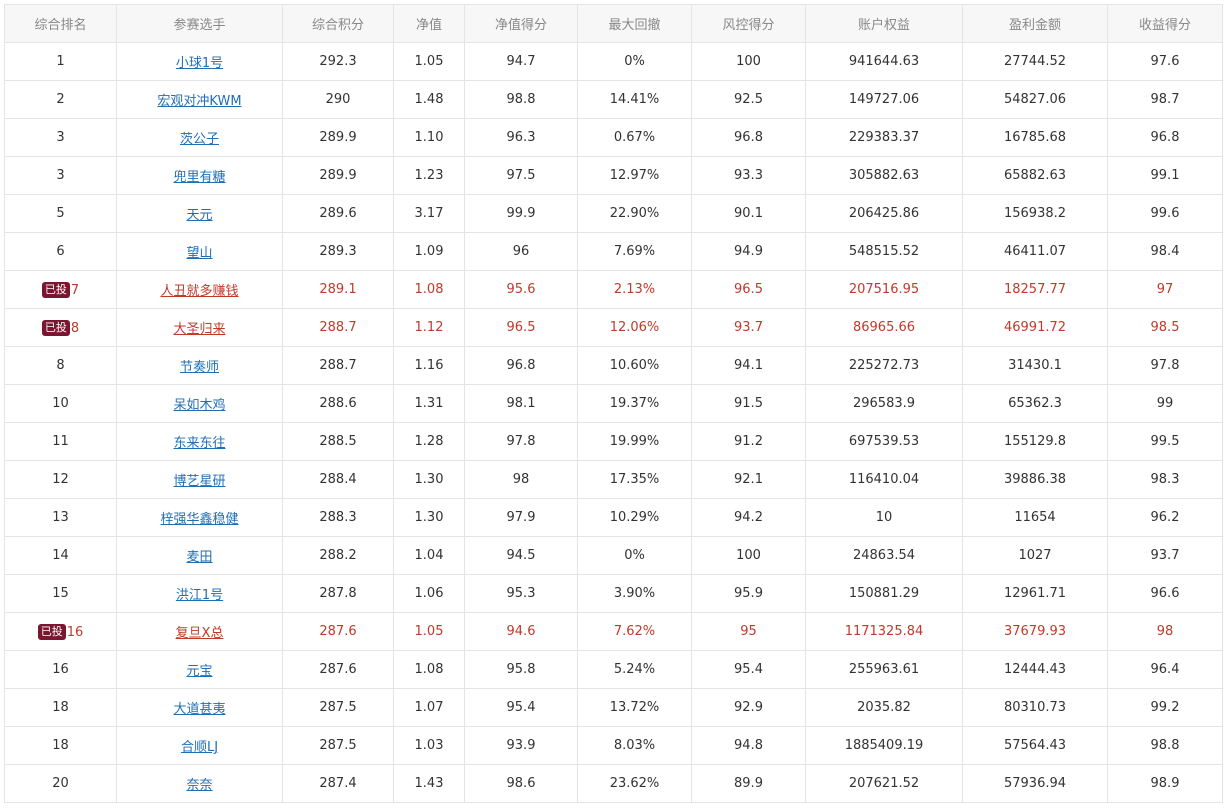 The width and height of the screenshot is (1226, 808). I want to click on cell-player: 合顺LJ, so click(199, 745).